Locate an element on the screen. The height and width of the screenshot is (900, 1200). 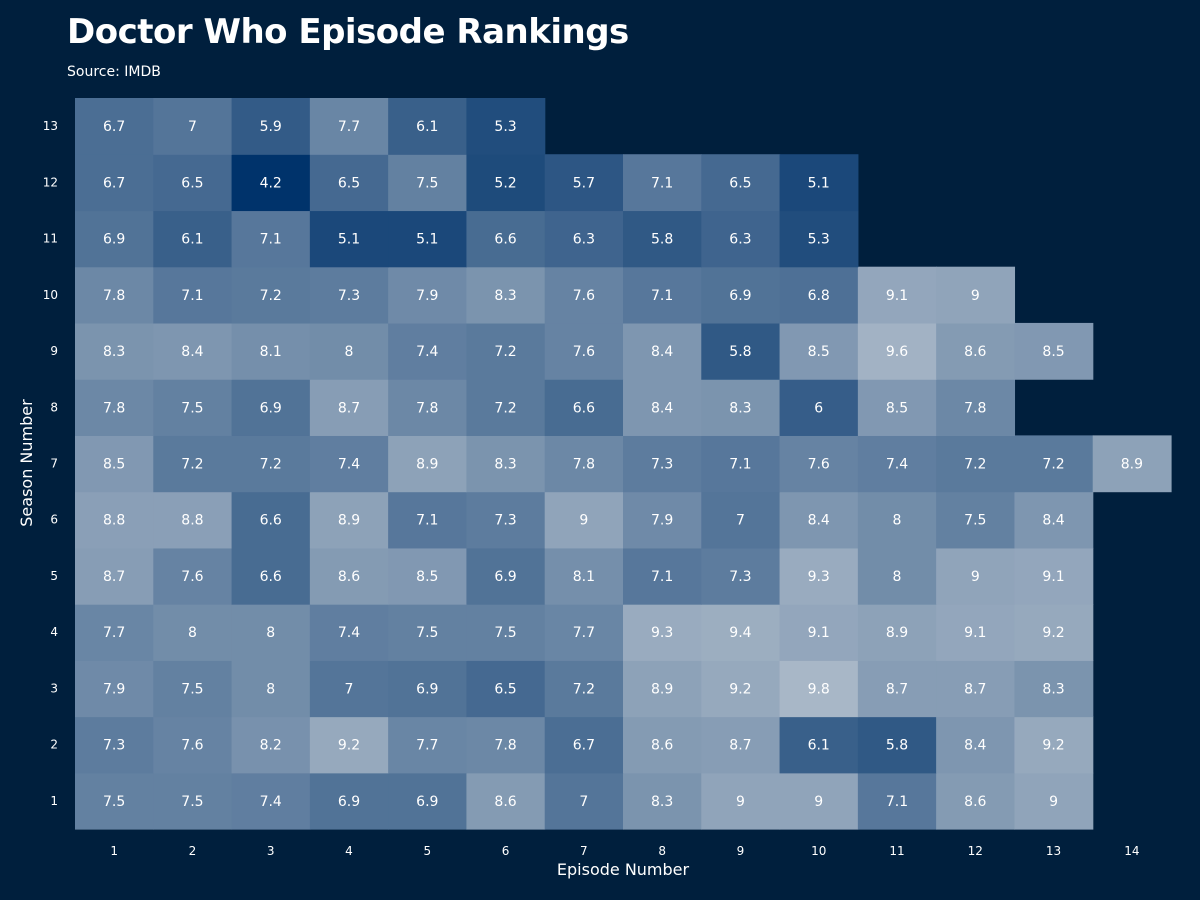
cell-value-label: 9.2 is located at coordinates (1053, 633).